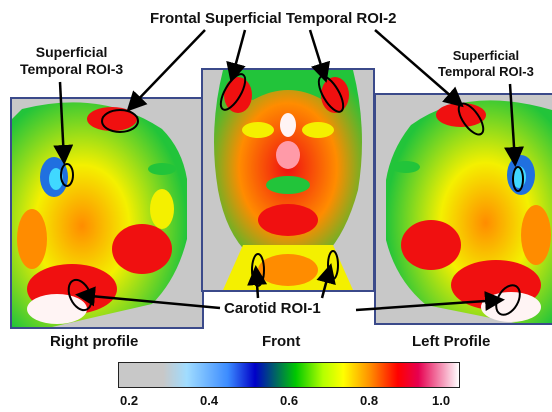 The width and height of the screenshot is (552, 412). What do you see at coordinates (289, 400) in the screenshot?
I see `colorbar-tick-label: 0.6` at bounding box center [289, 400].